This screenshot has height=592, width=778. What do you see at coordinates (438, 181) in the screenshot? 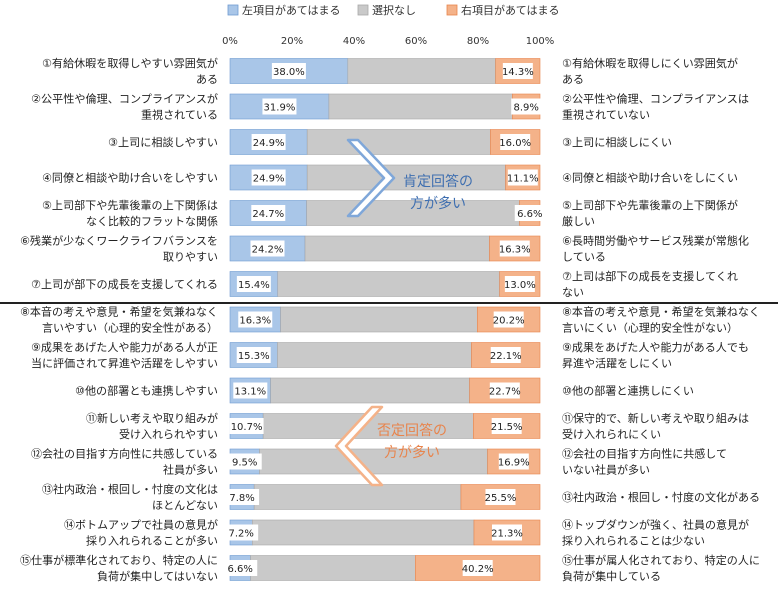
I see `annotation-positive-text: 肯定回答の` at bounding box center [438, 181].